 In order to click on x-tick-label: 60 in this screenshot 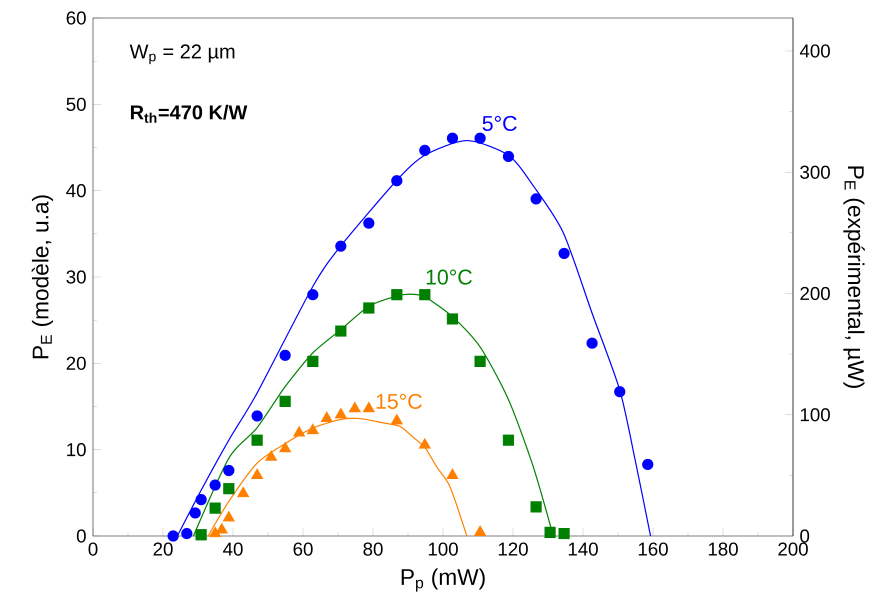, I will do `click(303, 549)`.